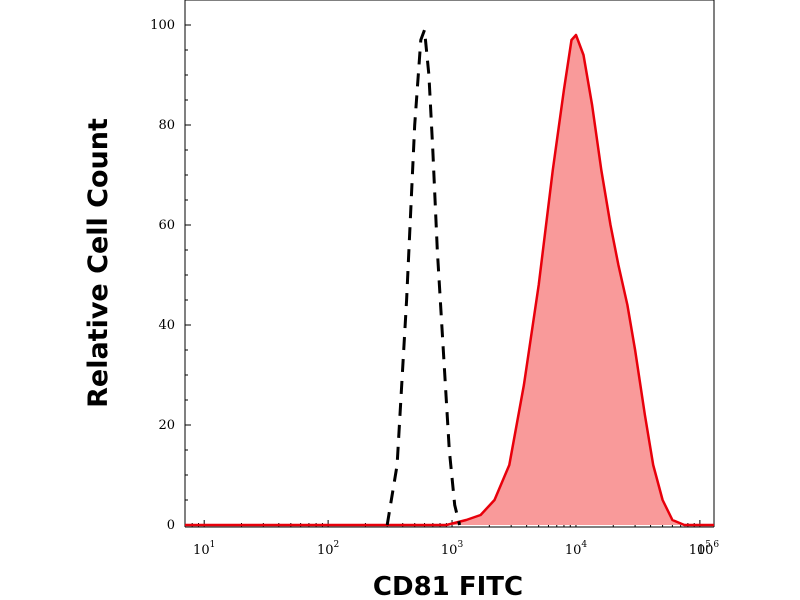  What do you see at coordinates (204, 549) in the screenshot?
I see `x-tick-label: 10¹` at bounding box center [204, 549].